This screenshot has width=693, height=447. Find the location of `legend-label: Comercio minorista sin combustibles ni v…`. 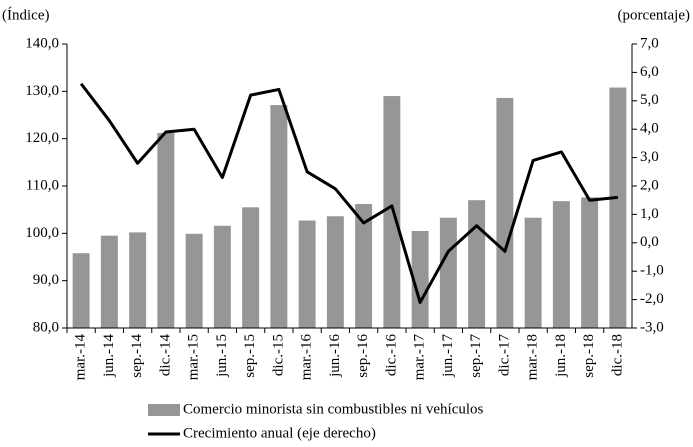

legend-label: Comercio minorista sin combustibles ni v… is located at coordinates (333, 409).